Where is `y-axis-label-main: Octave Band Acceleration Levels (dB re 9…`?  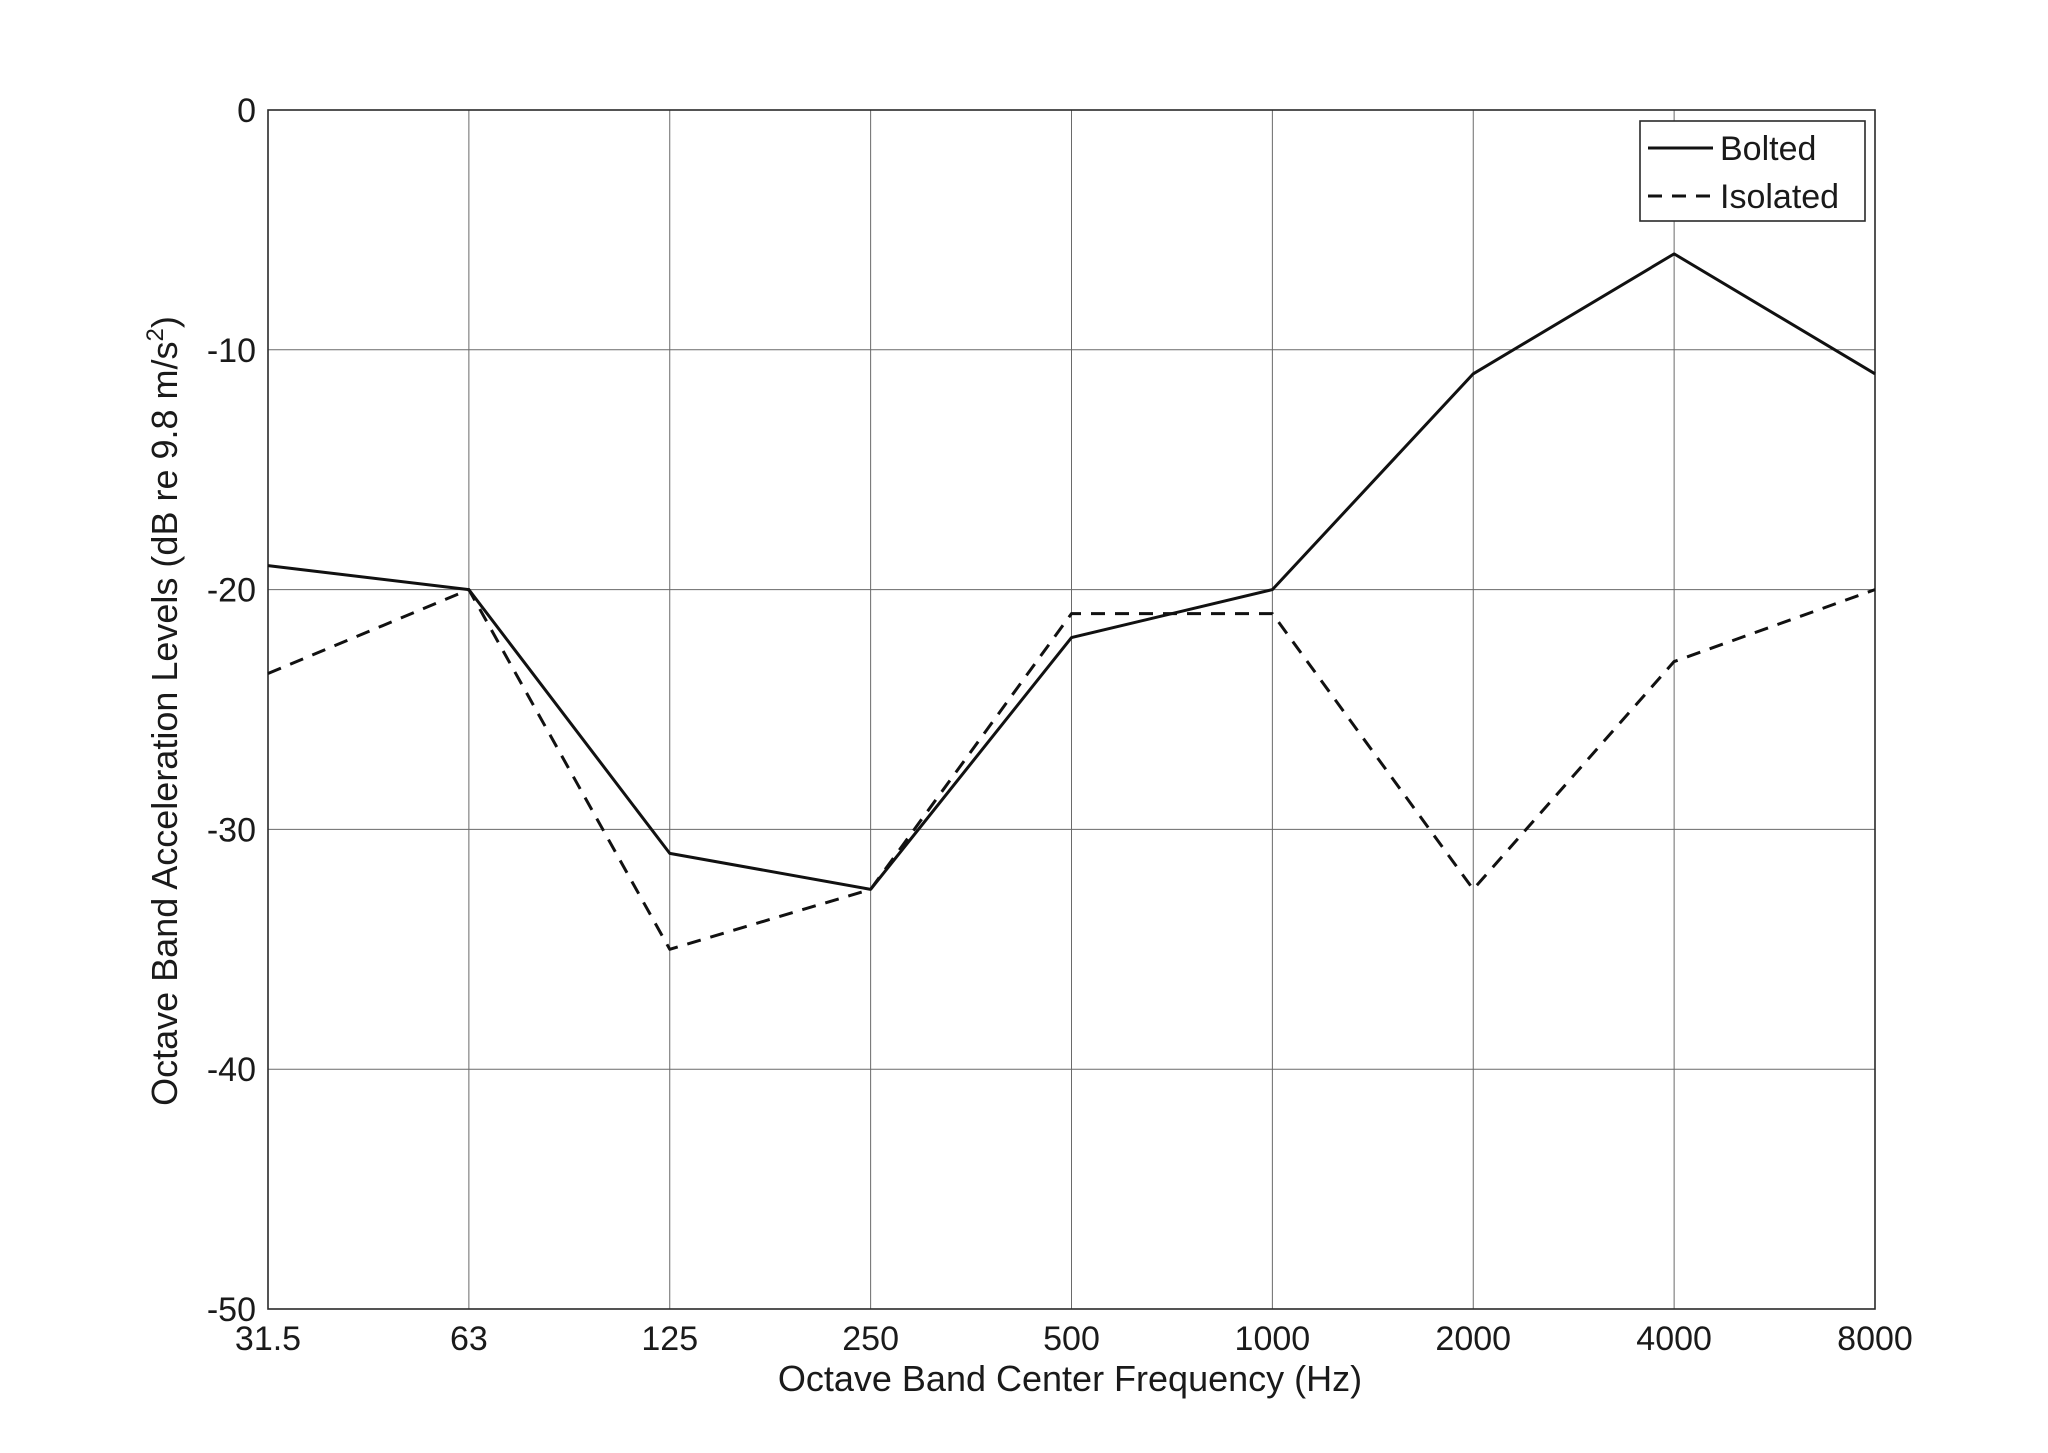 y-axis-label-main: Octave Band Acceleration Levels (dB re 9… is located at coordinates (164, 723).